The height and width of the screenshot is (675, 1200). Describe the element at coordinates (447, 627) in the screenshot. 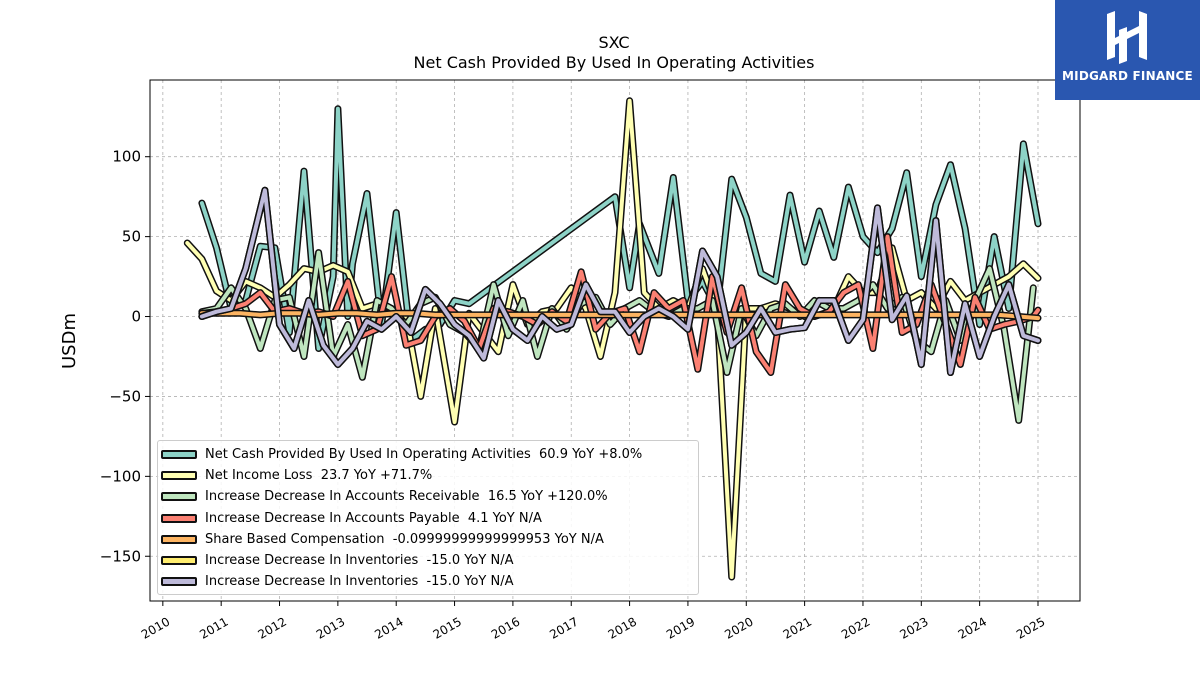

I see `x-tick-label: 2015` at that location.